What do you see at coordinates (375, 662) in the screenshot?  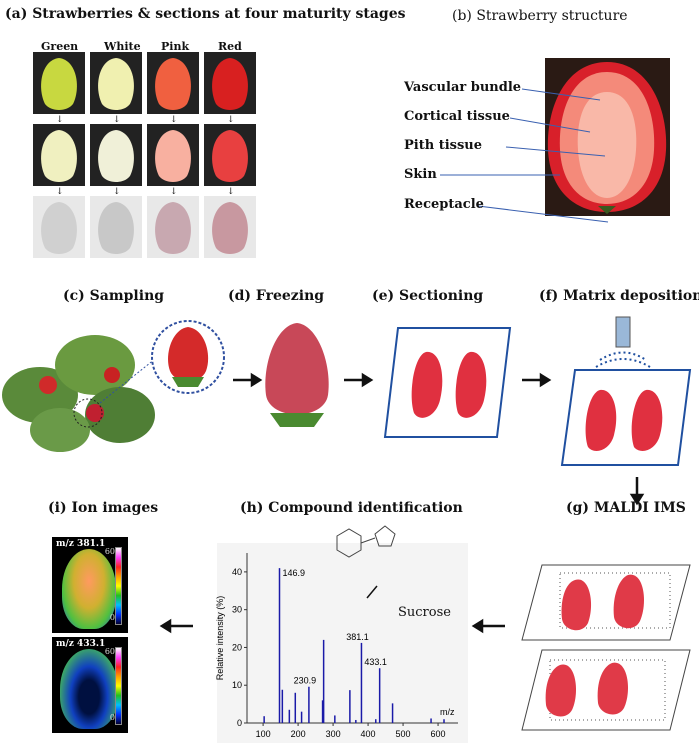 I see `peak-label: 433.1` at bounding box center [375, 662].